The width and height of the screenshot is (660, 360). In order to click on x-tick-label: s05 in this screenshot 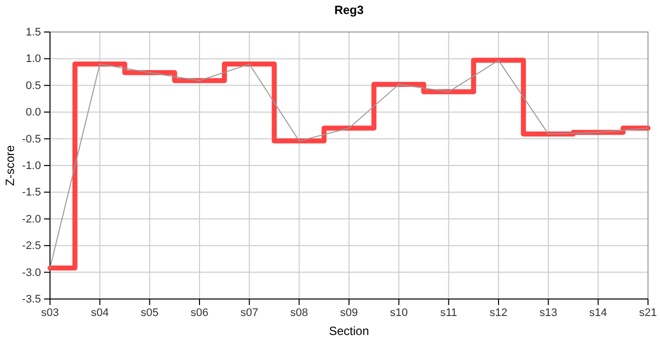, I will do `click(149, 312)`.